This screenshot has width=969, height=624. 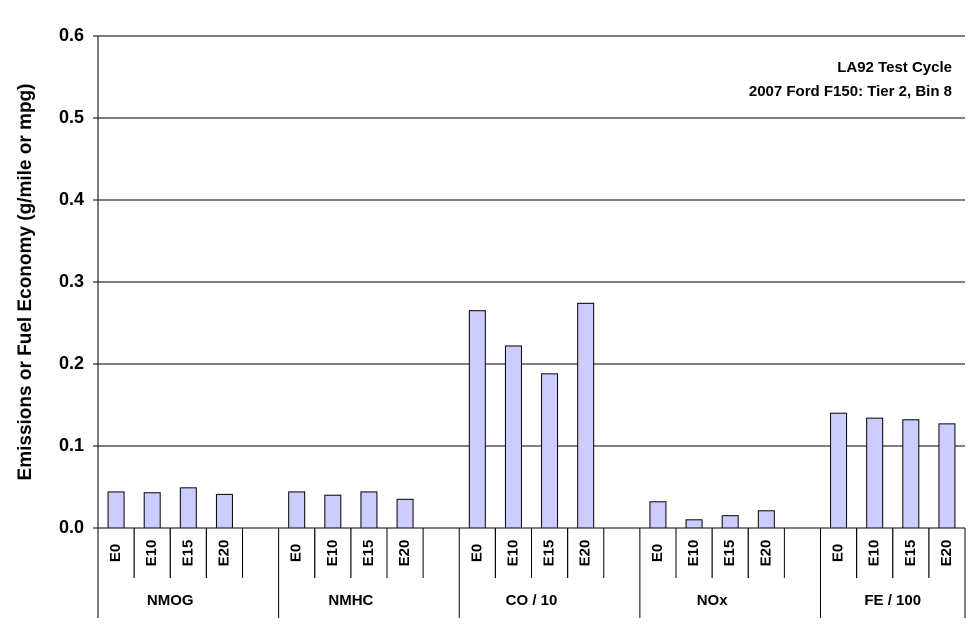 I want to click on y-tick-label: 0.6, so click(x=71, y=35).